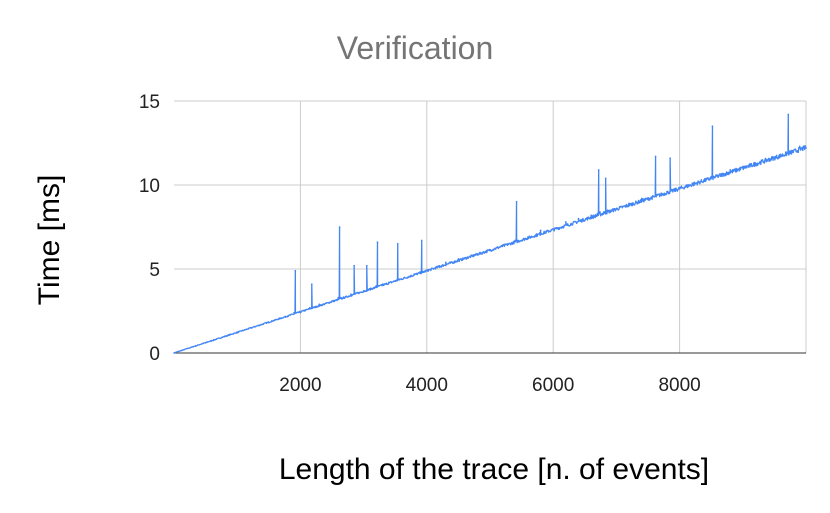 The height and width of the screenshot is (513, 830). I want to click on y-axis-title: Time [ms], so click(49, 240).